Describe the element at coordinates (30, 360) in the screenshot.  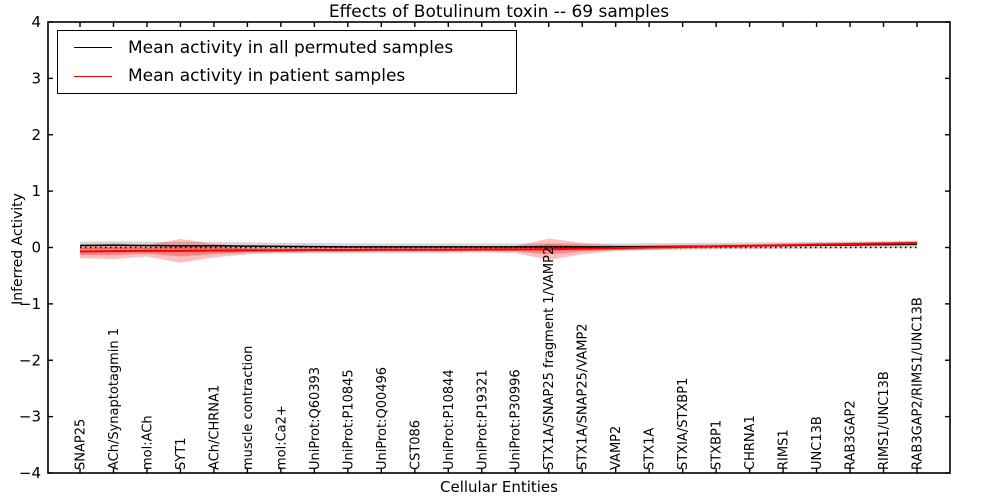
I see `y-tick-label: −2` at that location.